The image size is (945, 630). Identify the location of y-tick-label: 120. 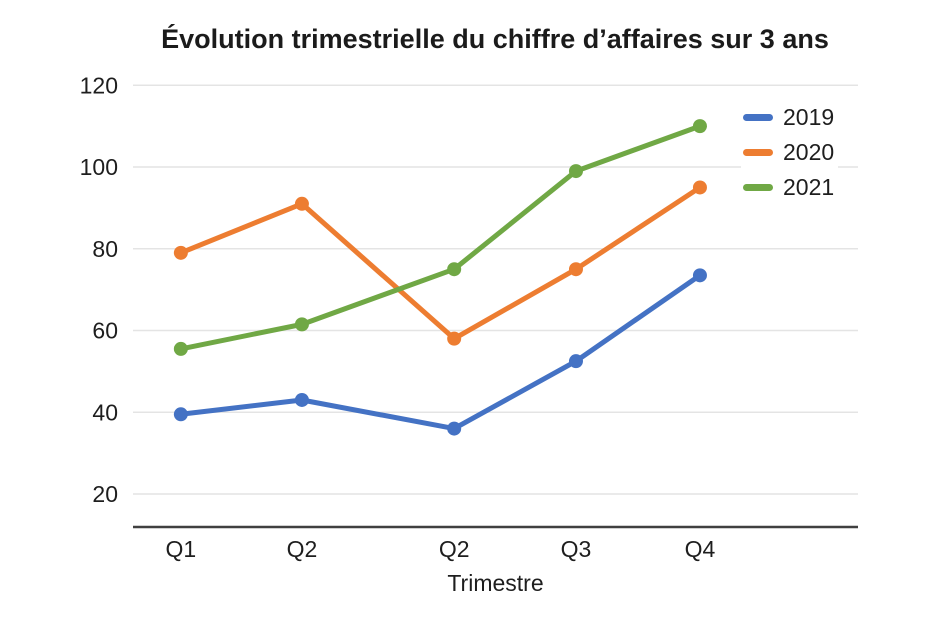
(99, 85).